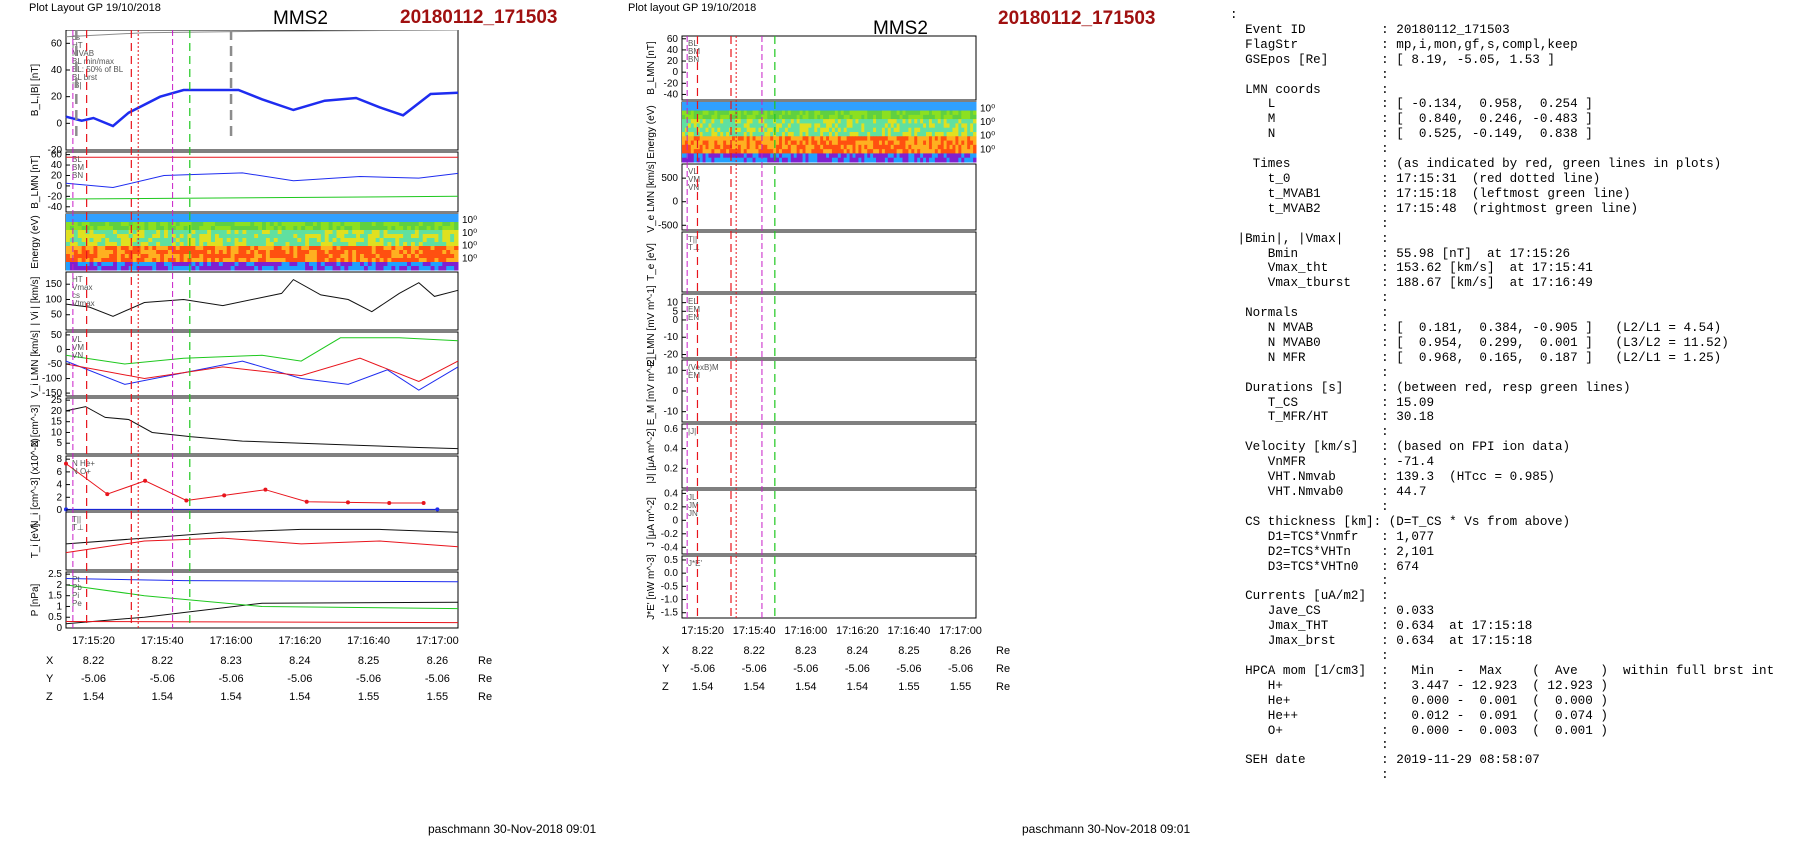  What do you see at coordinates (670, 613) in the screenshot?
I see `ytick-label: -1.5` at bounding box center [670, 613].